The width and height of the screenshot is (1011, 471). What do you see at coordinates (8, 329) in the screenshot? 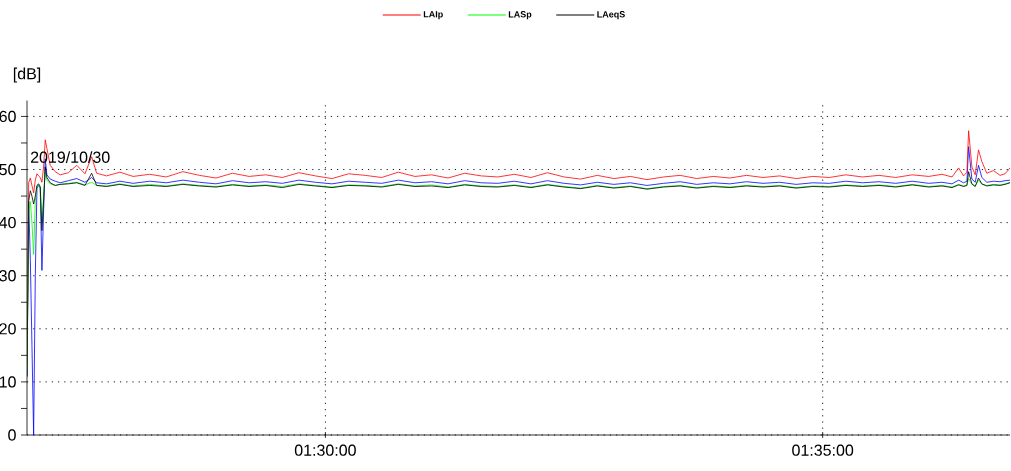
I see `y-tick-label: 20` at bounding box center [8, 329].